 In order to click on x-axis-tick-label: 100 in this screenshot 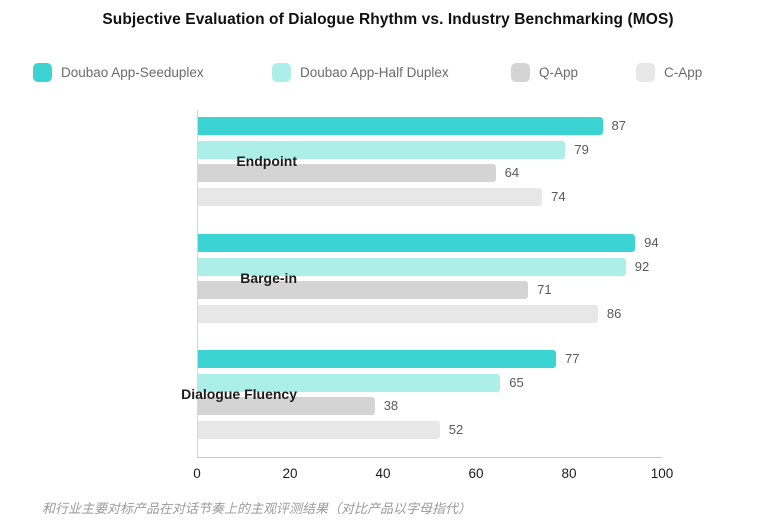, I will do `click(662, 473)`.